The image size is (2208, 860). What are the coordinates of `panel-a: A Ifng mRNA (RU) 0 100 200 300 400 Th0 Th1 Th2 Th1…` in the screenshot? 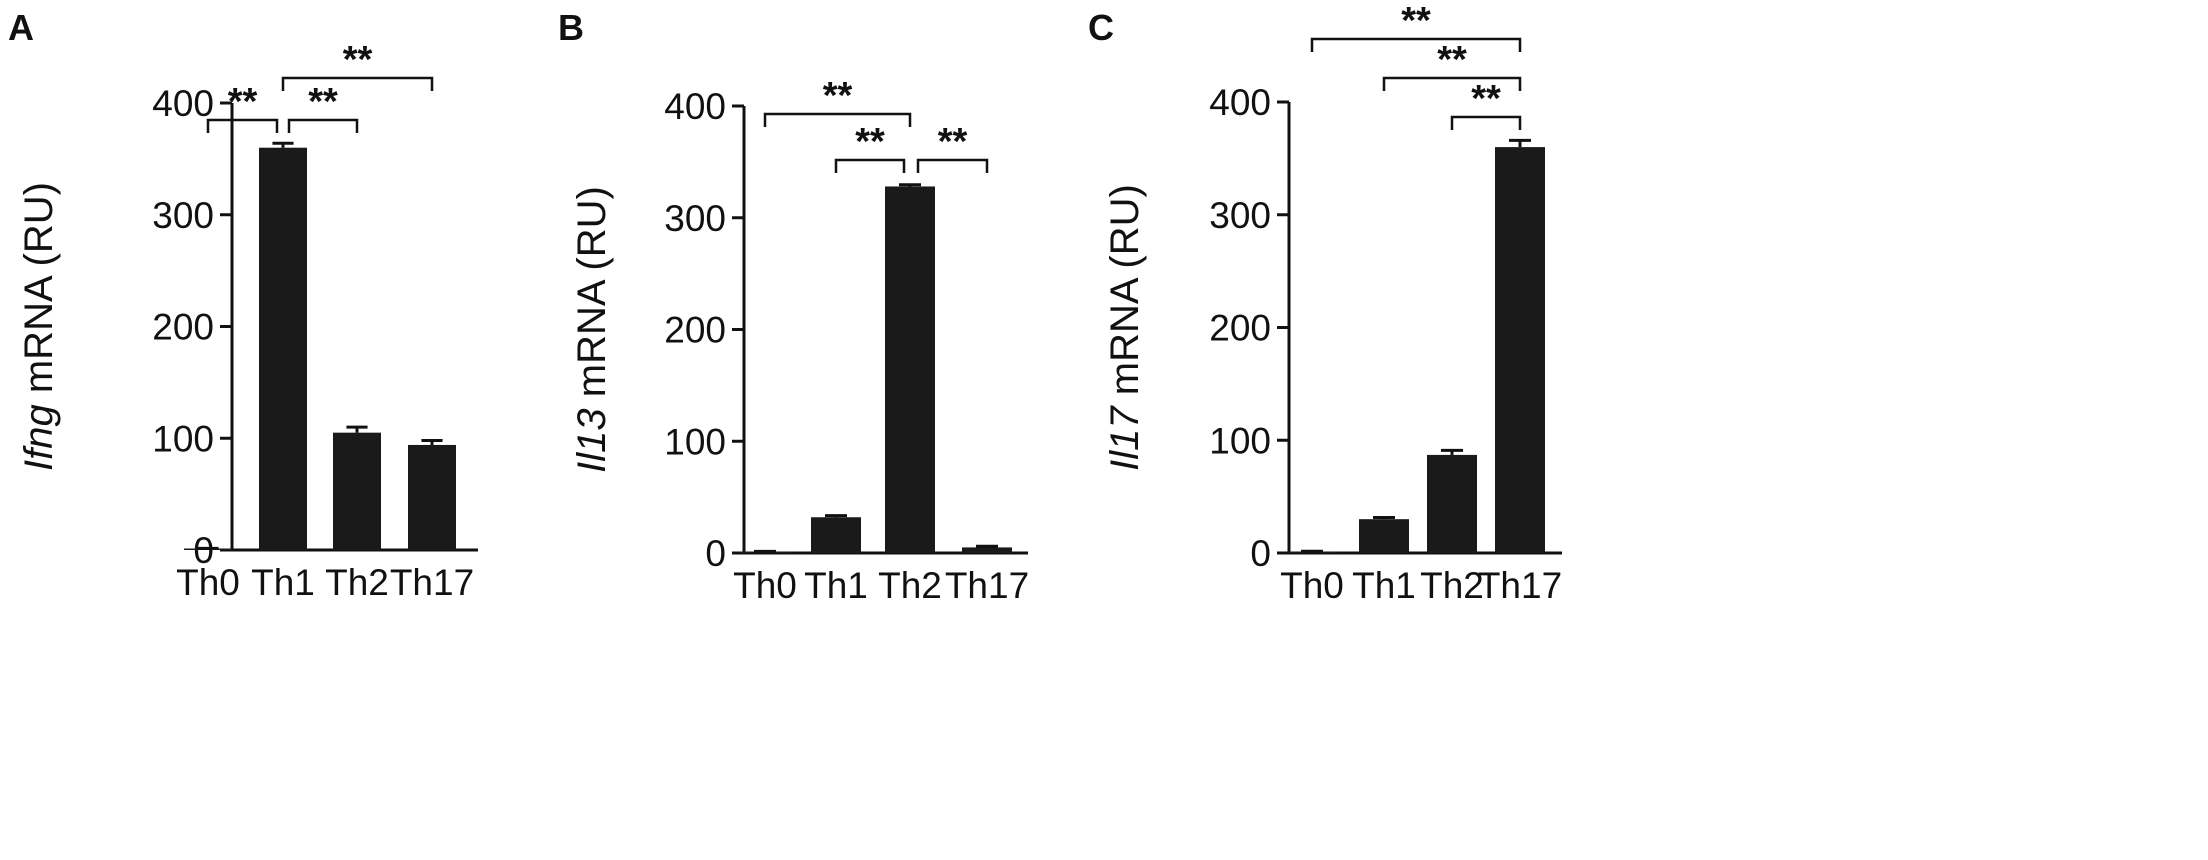 It's located at (243, 305).